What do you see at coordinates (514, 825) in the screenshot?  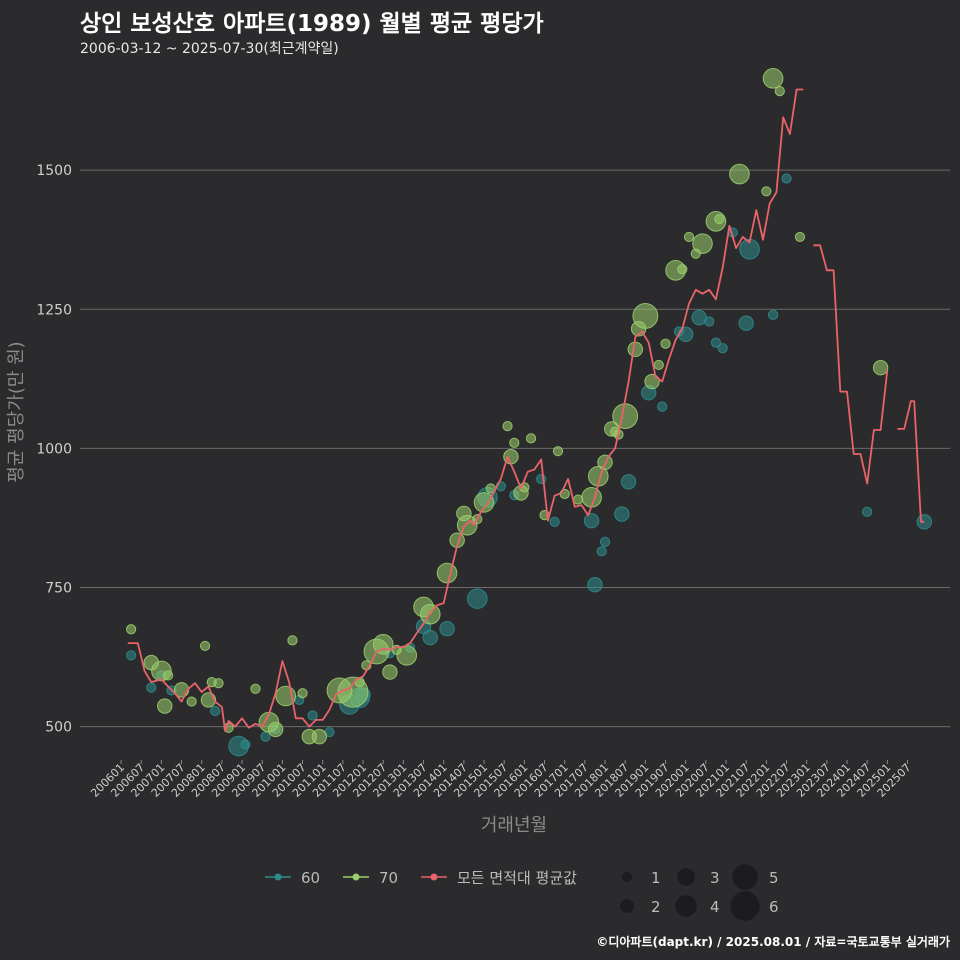 I see `x-axis-label: 거래년월` at bounding box center [514, 825].